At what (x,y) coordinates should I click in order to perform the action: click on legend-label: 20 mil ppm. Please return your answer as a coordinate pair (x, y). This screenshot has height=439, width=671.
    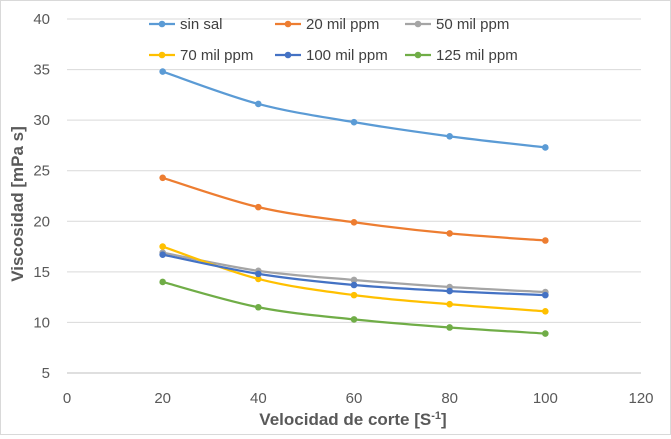
    Looking at the image, I should click on (342, 24).